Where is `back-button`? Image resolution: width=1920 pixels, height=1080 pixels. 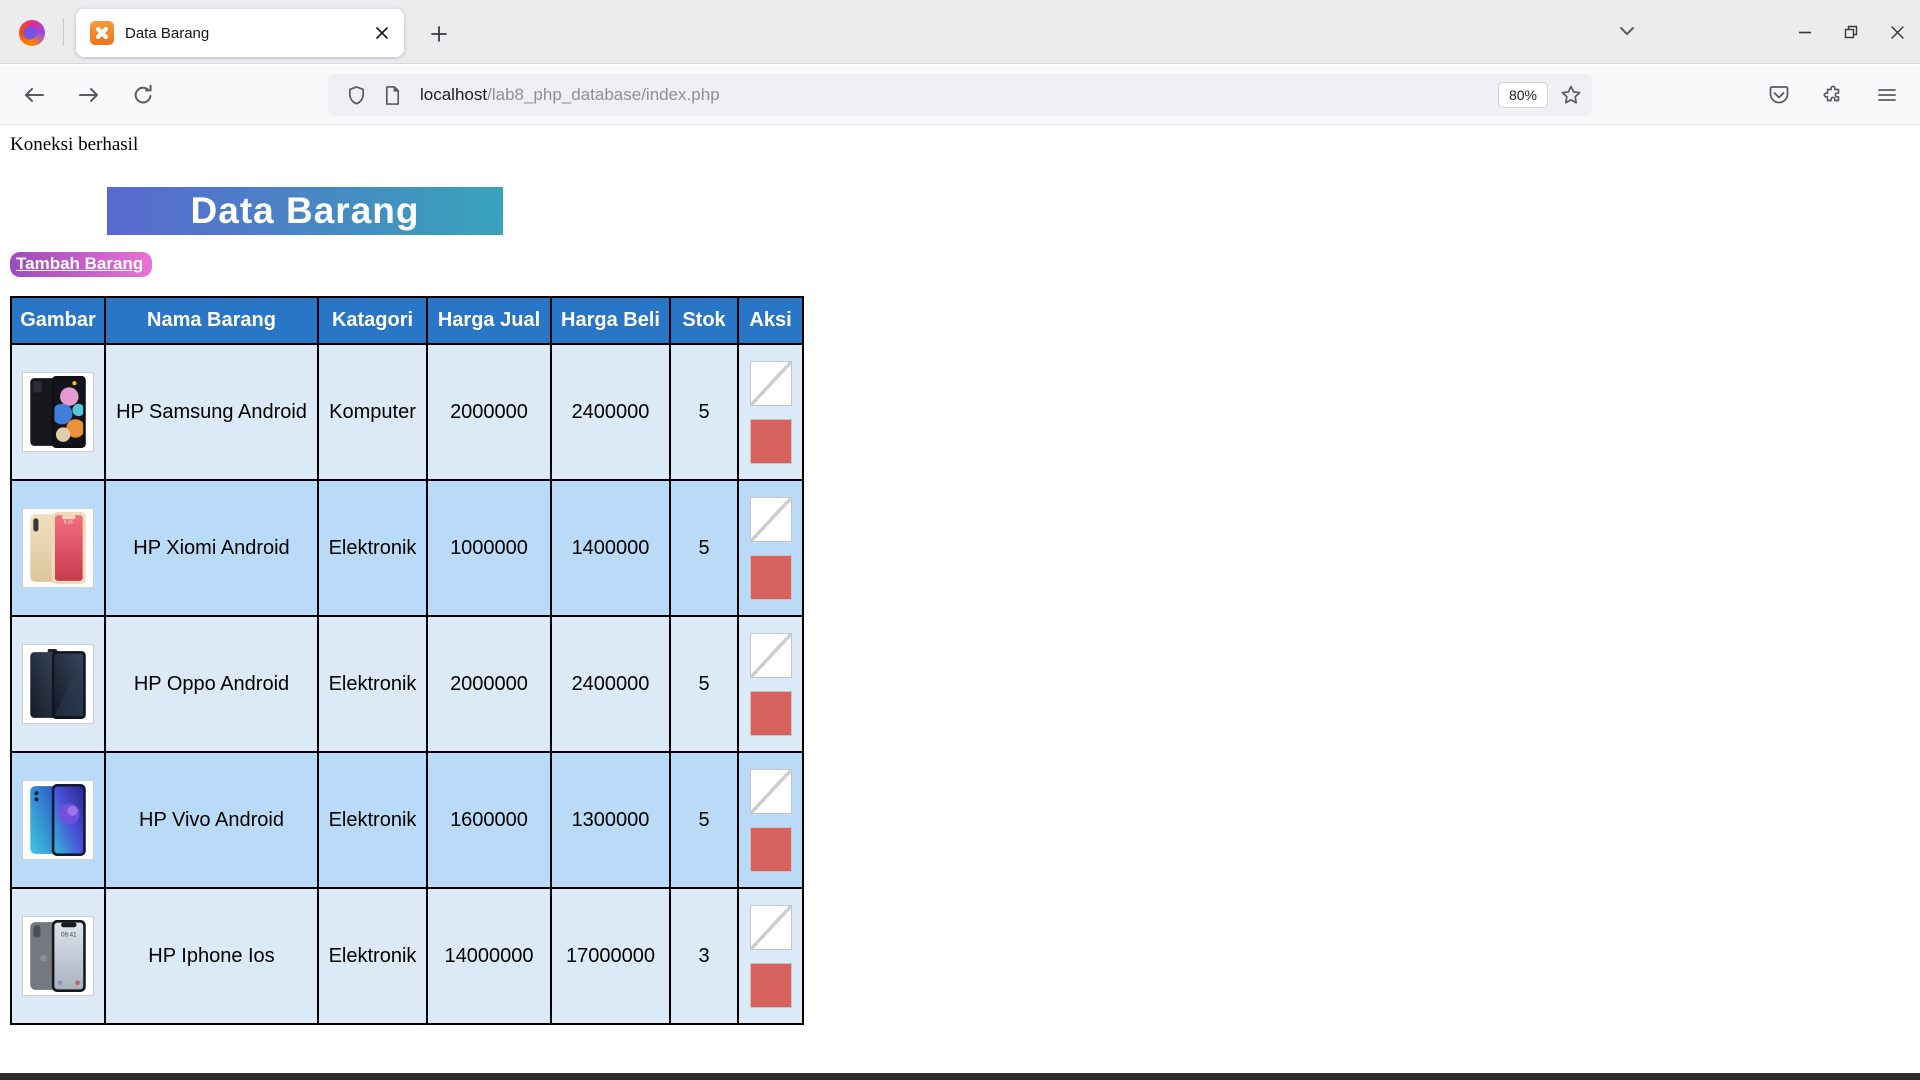
back-button is located at coordinates (34, 95).